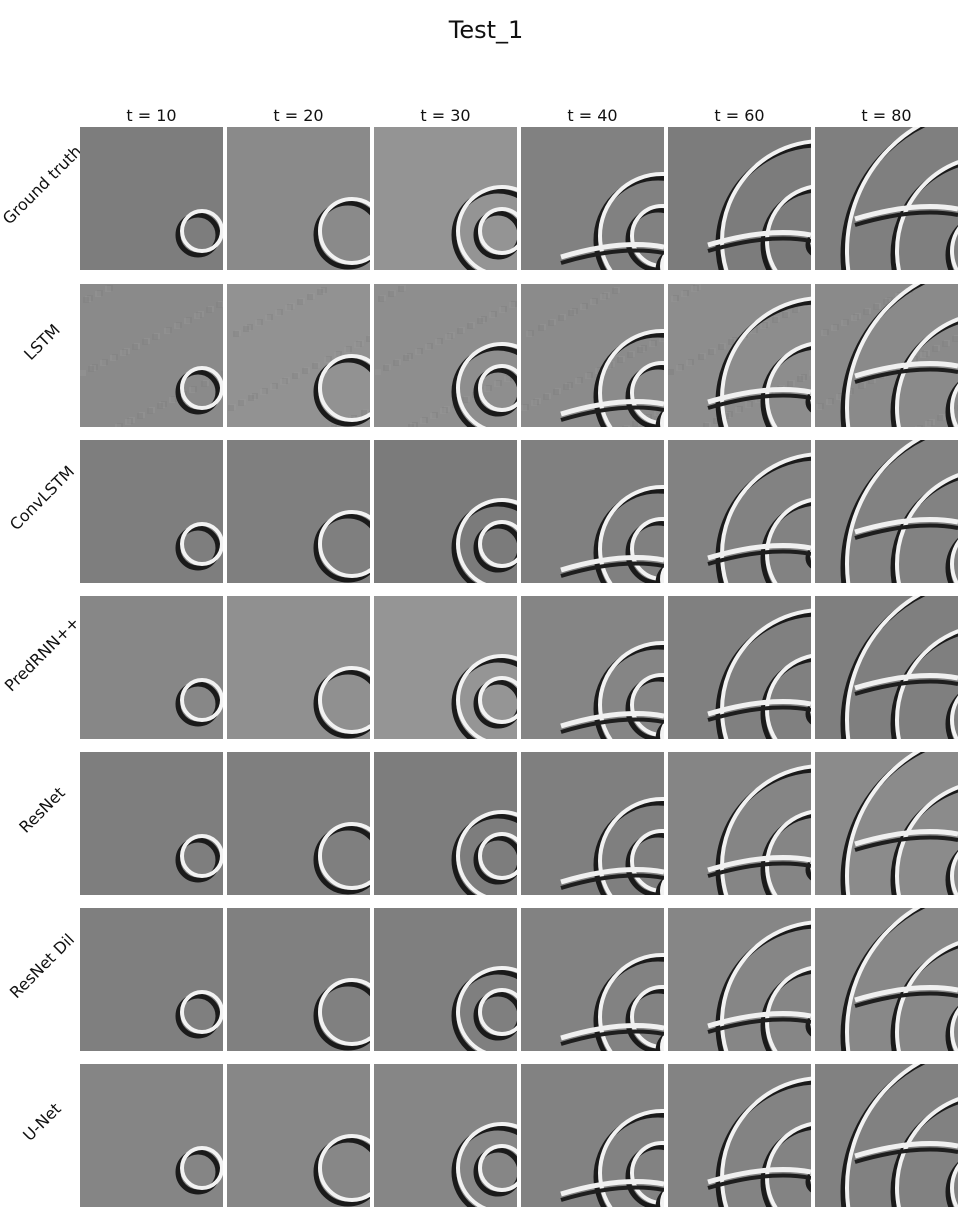  I want to click on row-label-text: ConvLSTM, so click(42, 498).